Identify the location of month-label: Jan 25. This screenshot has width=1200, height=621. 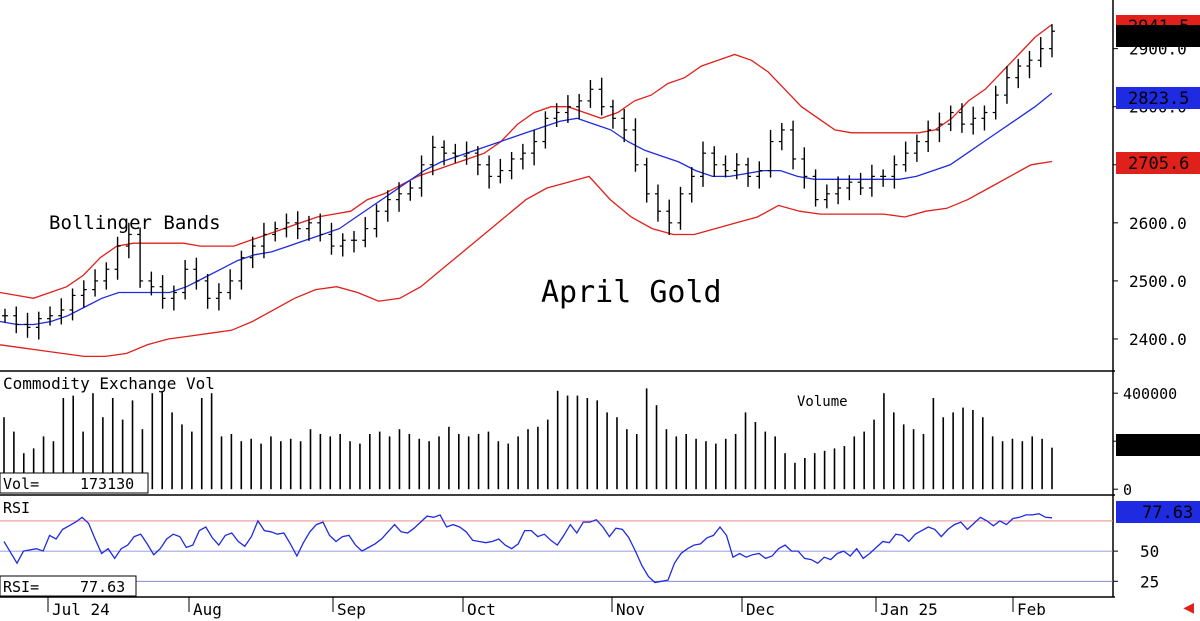
(909, 609).